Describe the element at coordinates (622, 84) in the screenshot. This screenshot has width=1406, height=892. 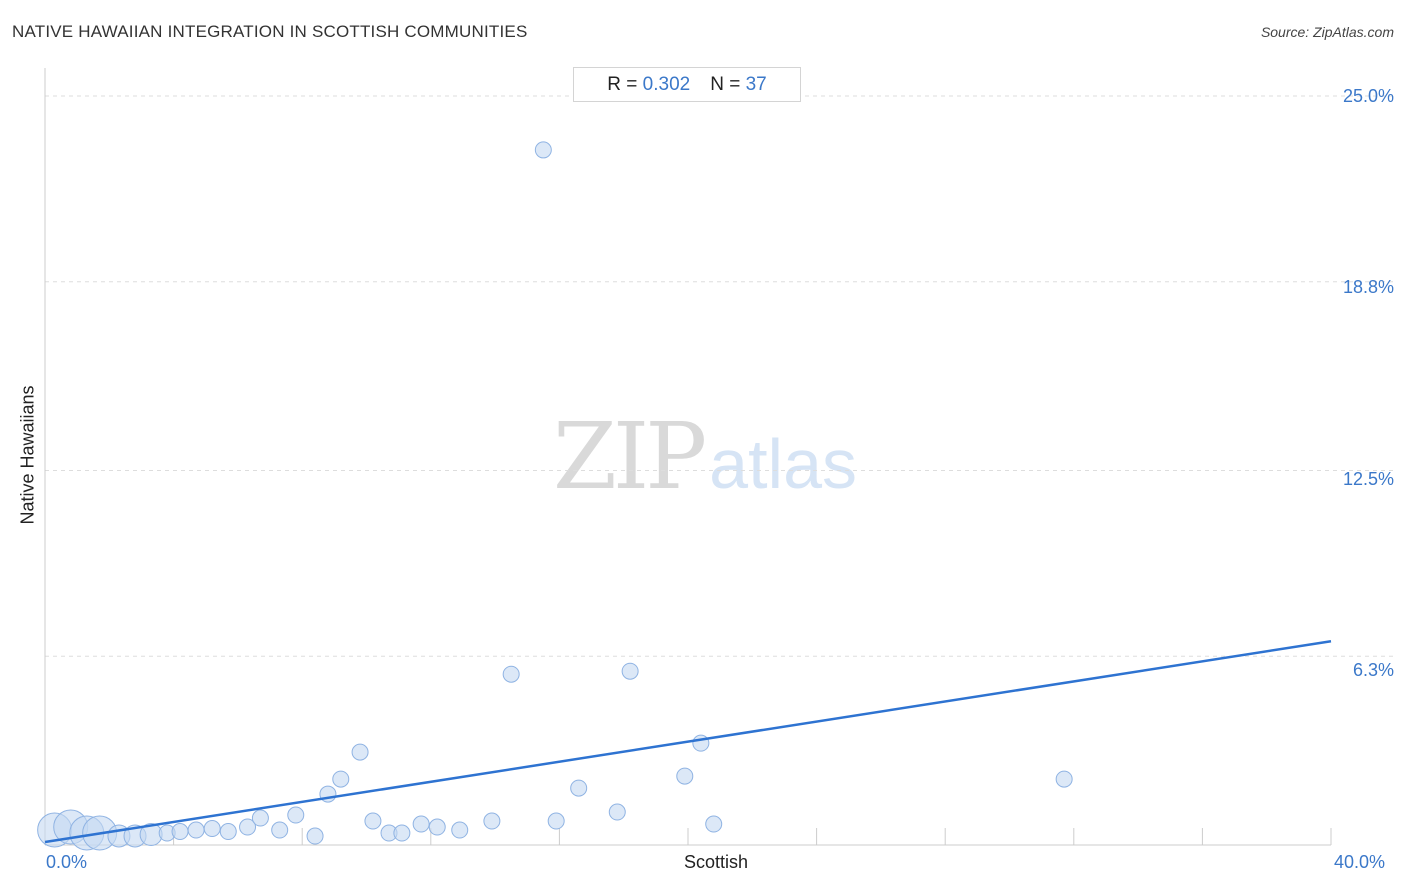
I see `r-label: R =` at that location.